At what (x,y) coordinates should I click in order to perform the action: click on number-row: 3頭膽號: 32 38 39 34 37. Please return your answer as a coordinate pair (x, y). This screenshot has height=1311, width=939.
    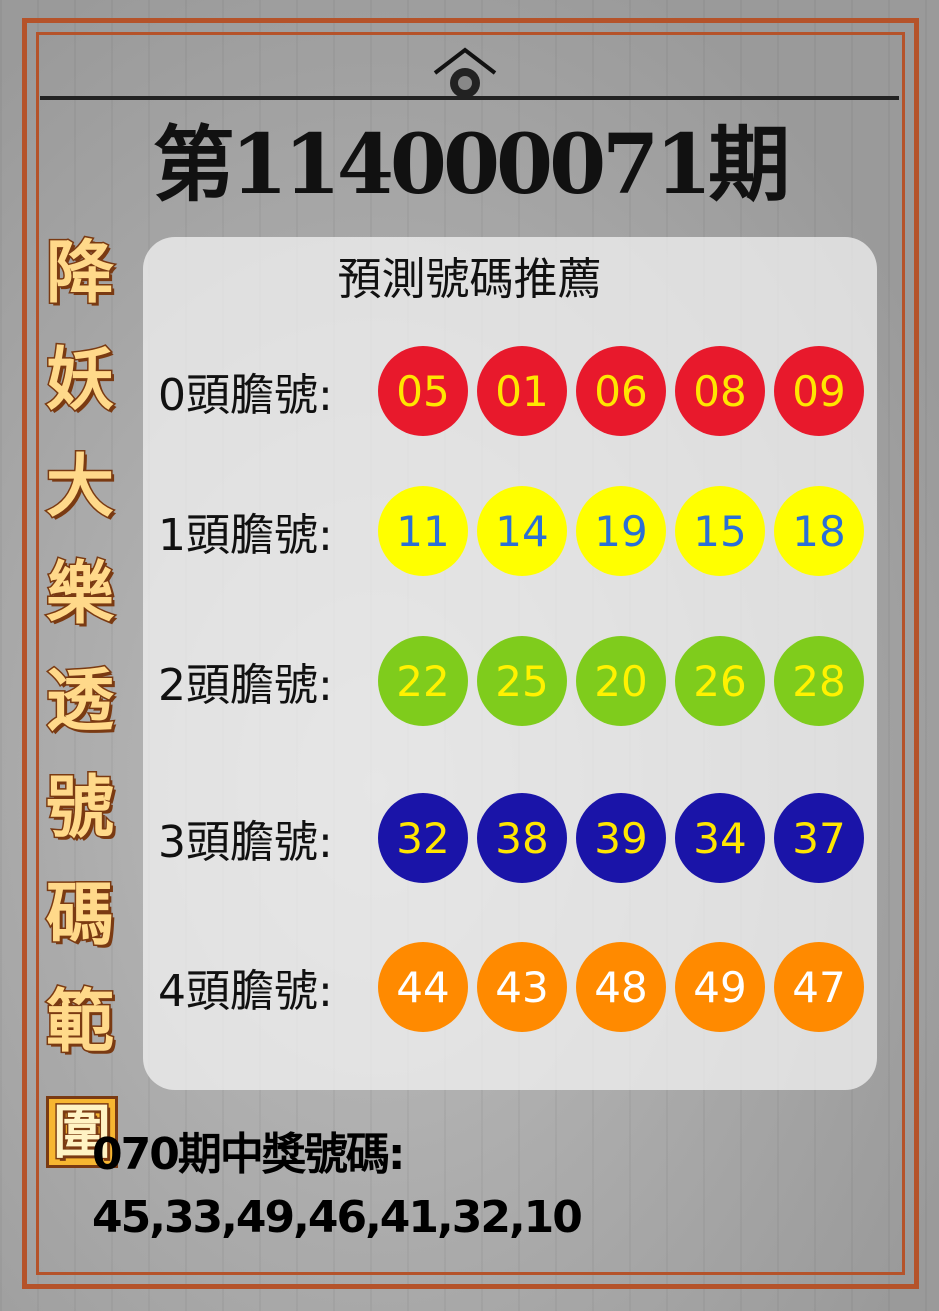
    Looking at the image, I should click on (515, 838).